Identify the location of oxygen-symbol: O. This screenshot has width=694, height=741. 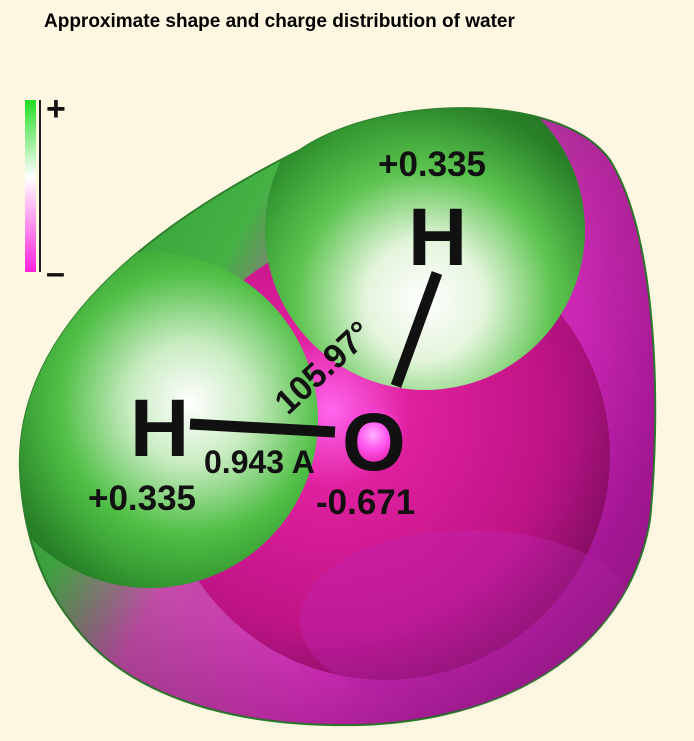
(374, 442).